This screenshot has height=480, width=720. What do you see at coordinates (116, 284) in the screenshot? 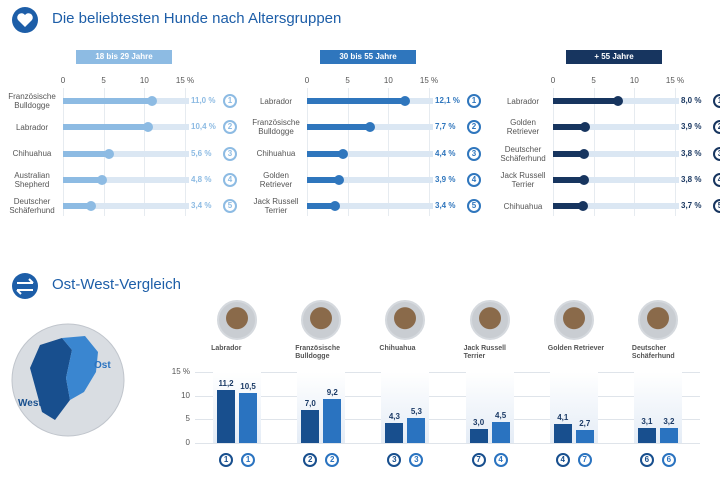
I see `section-title: Ost-West-Vergleich` at bounding box center [116, 284].